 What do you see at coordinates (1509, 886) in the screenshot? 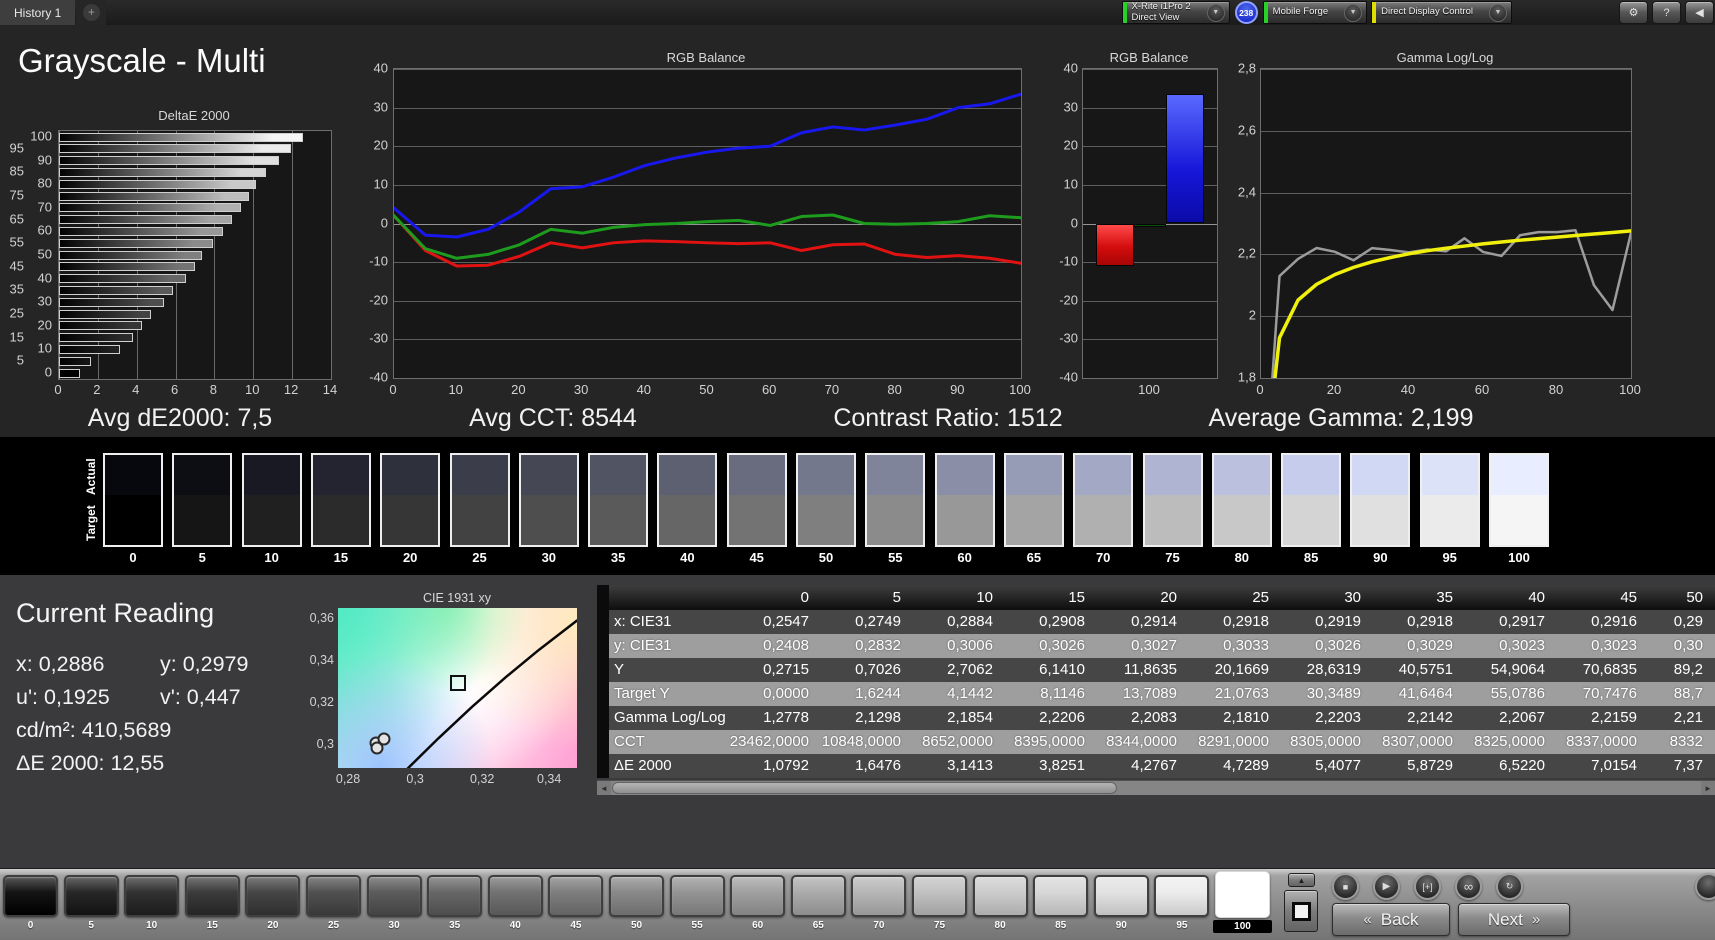
I see `refresh-button: ↻` at bounding box center [1509, 886].